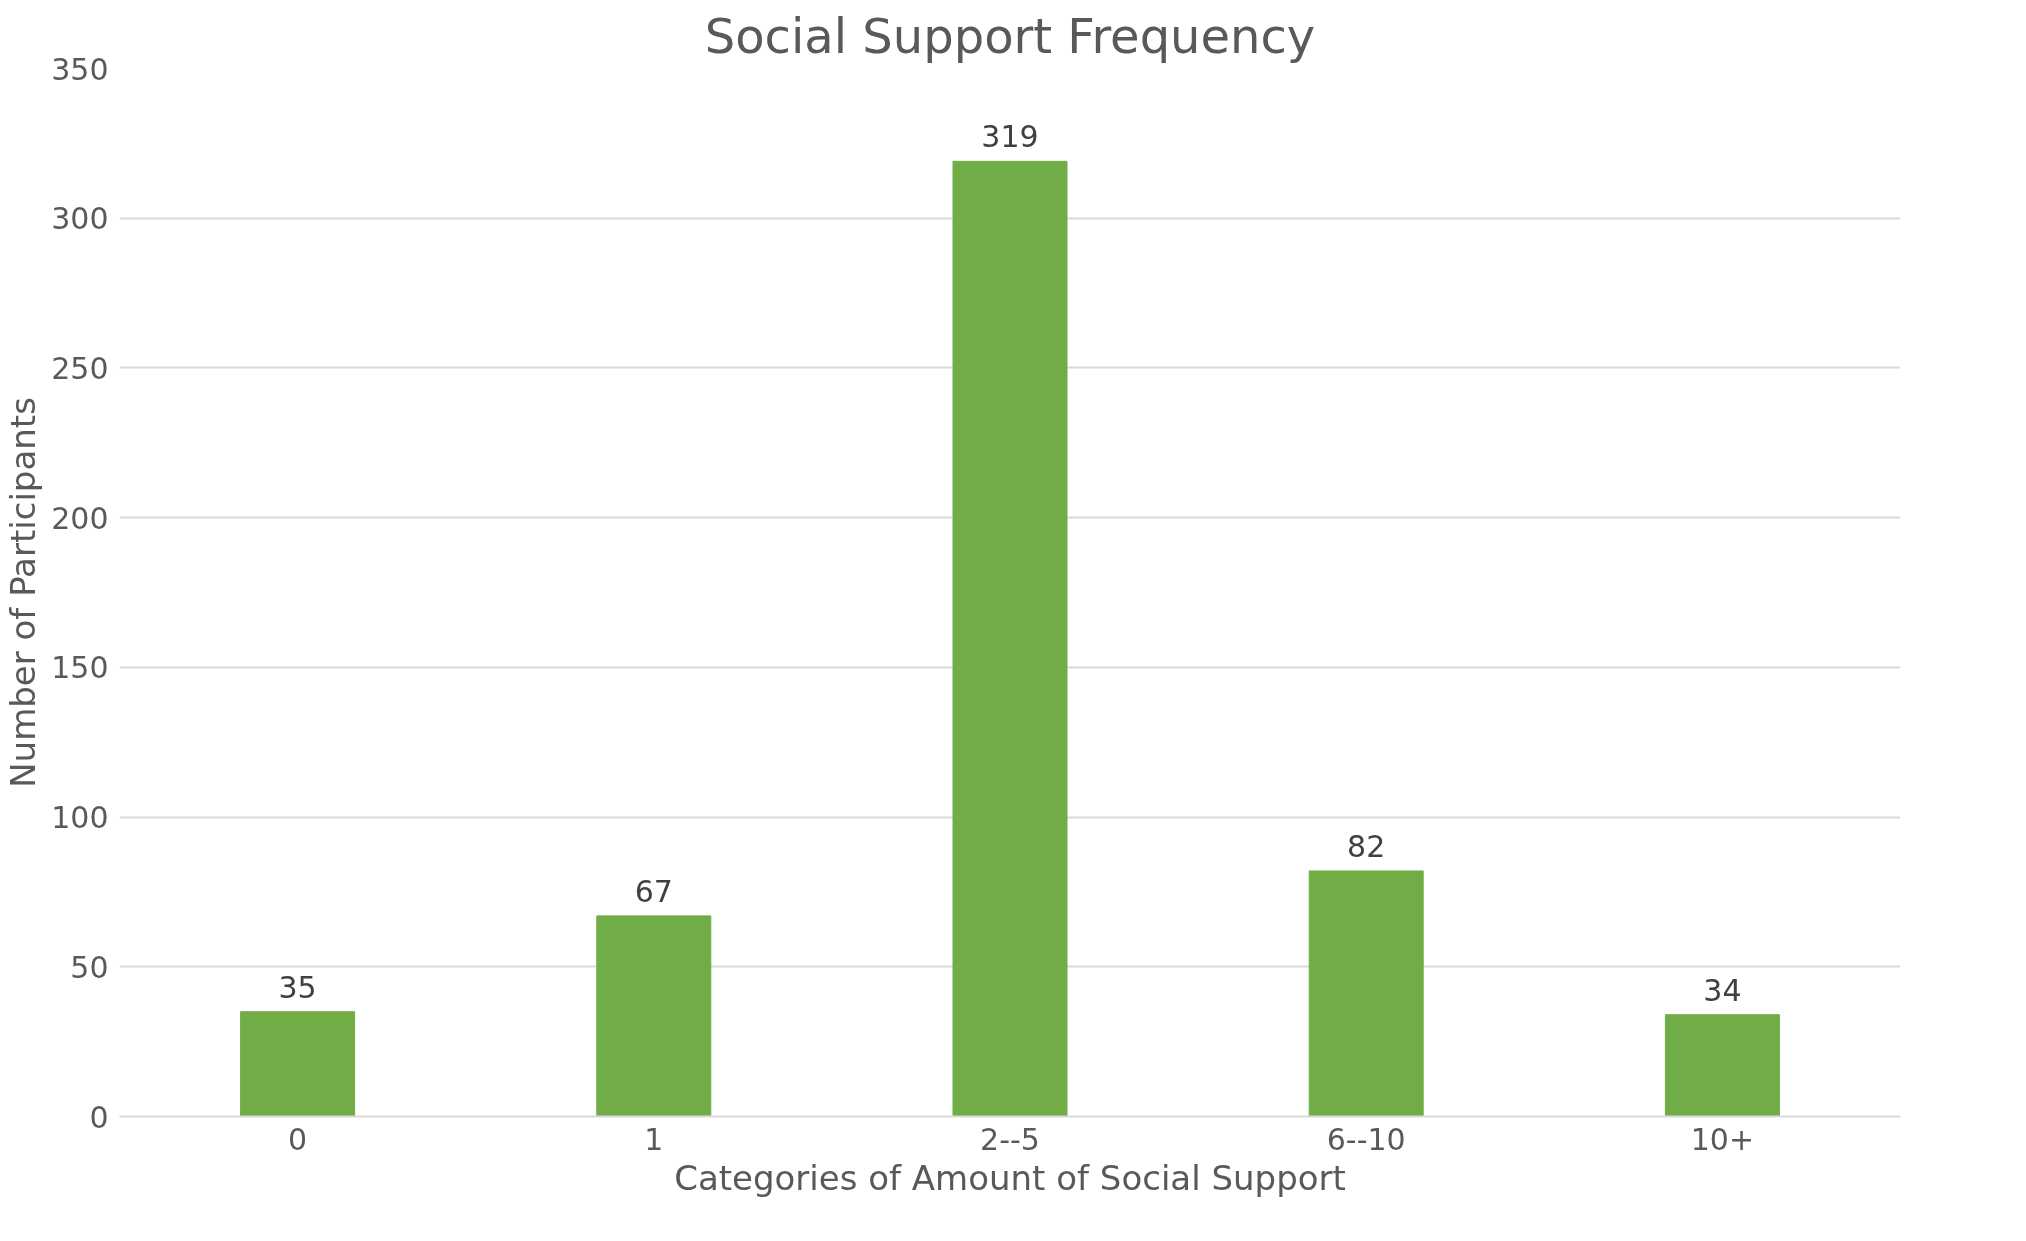 The image size is (2026, 1241). I want to click on data-label: 82, so click(1366, 846).